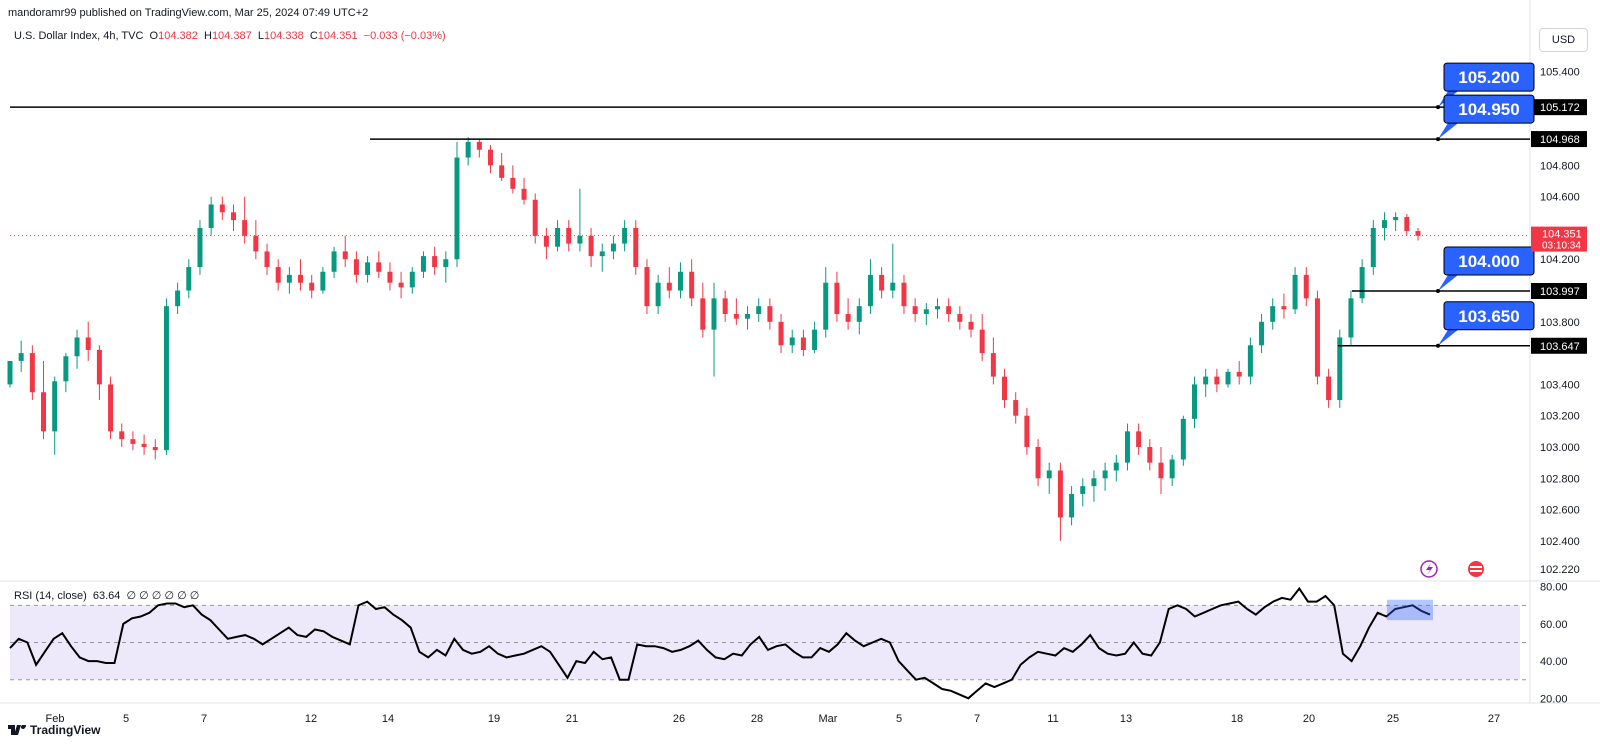 This screenshot has width=1600, height=744. Describe the element at coordinates (50, 596) in the screenshot. I see `rsi-label: RSI (14, close)` at that location.